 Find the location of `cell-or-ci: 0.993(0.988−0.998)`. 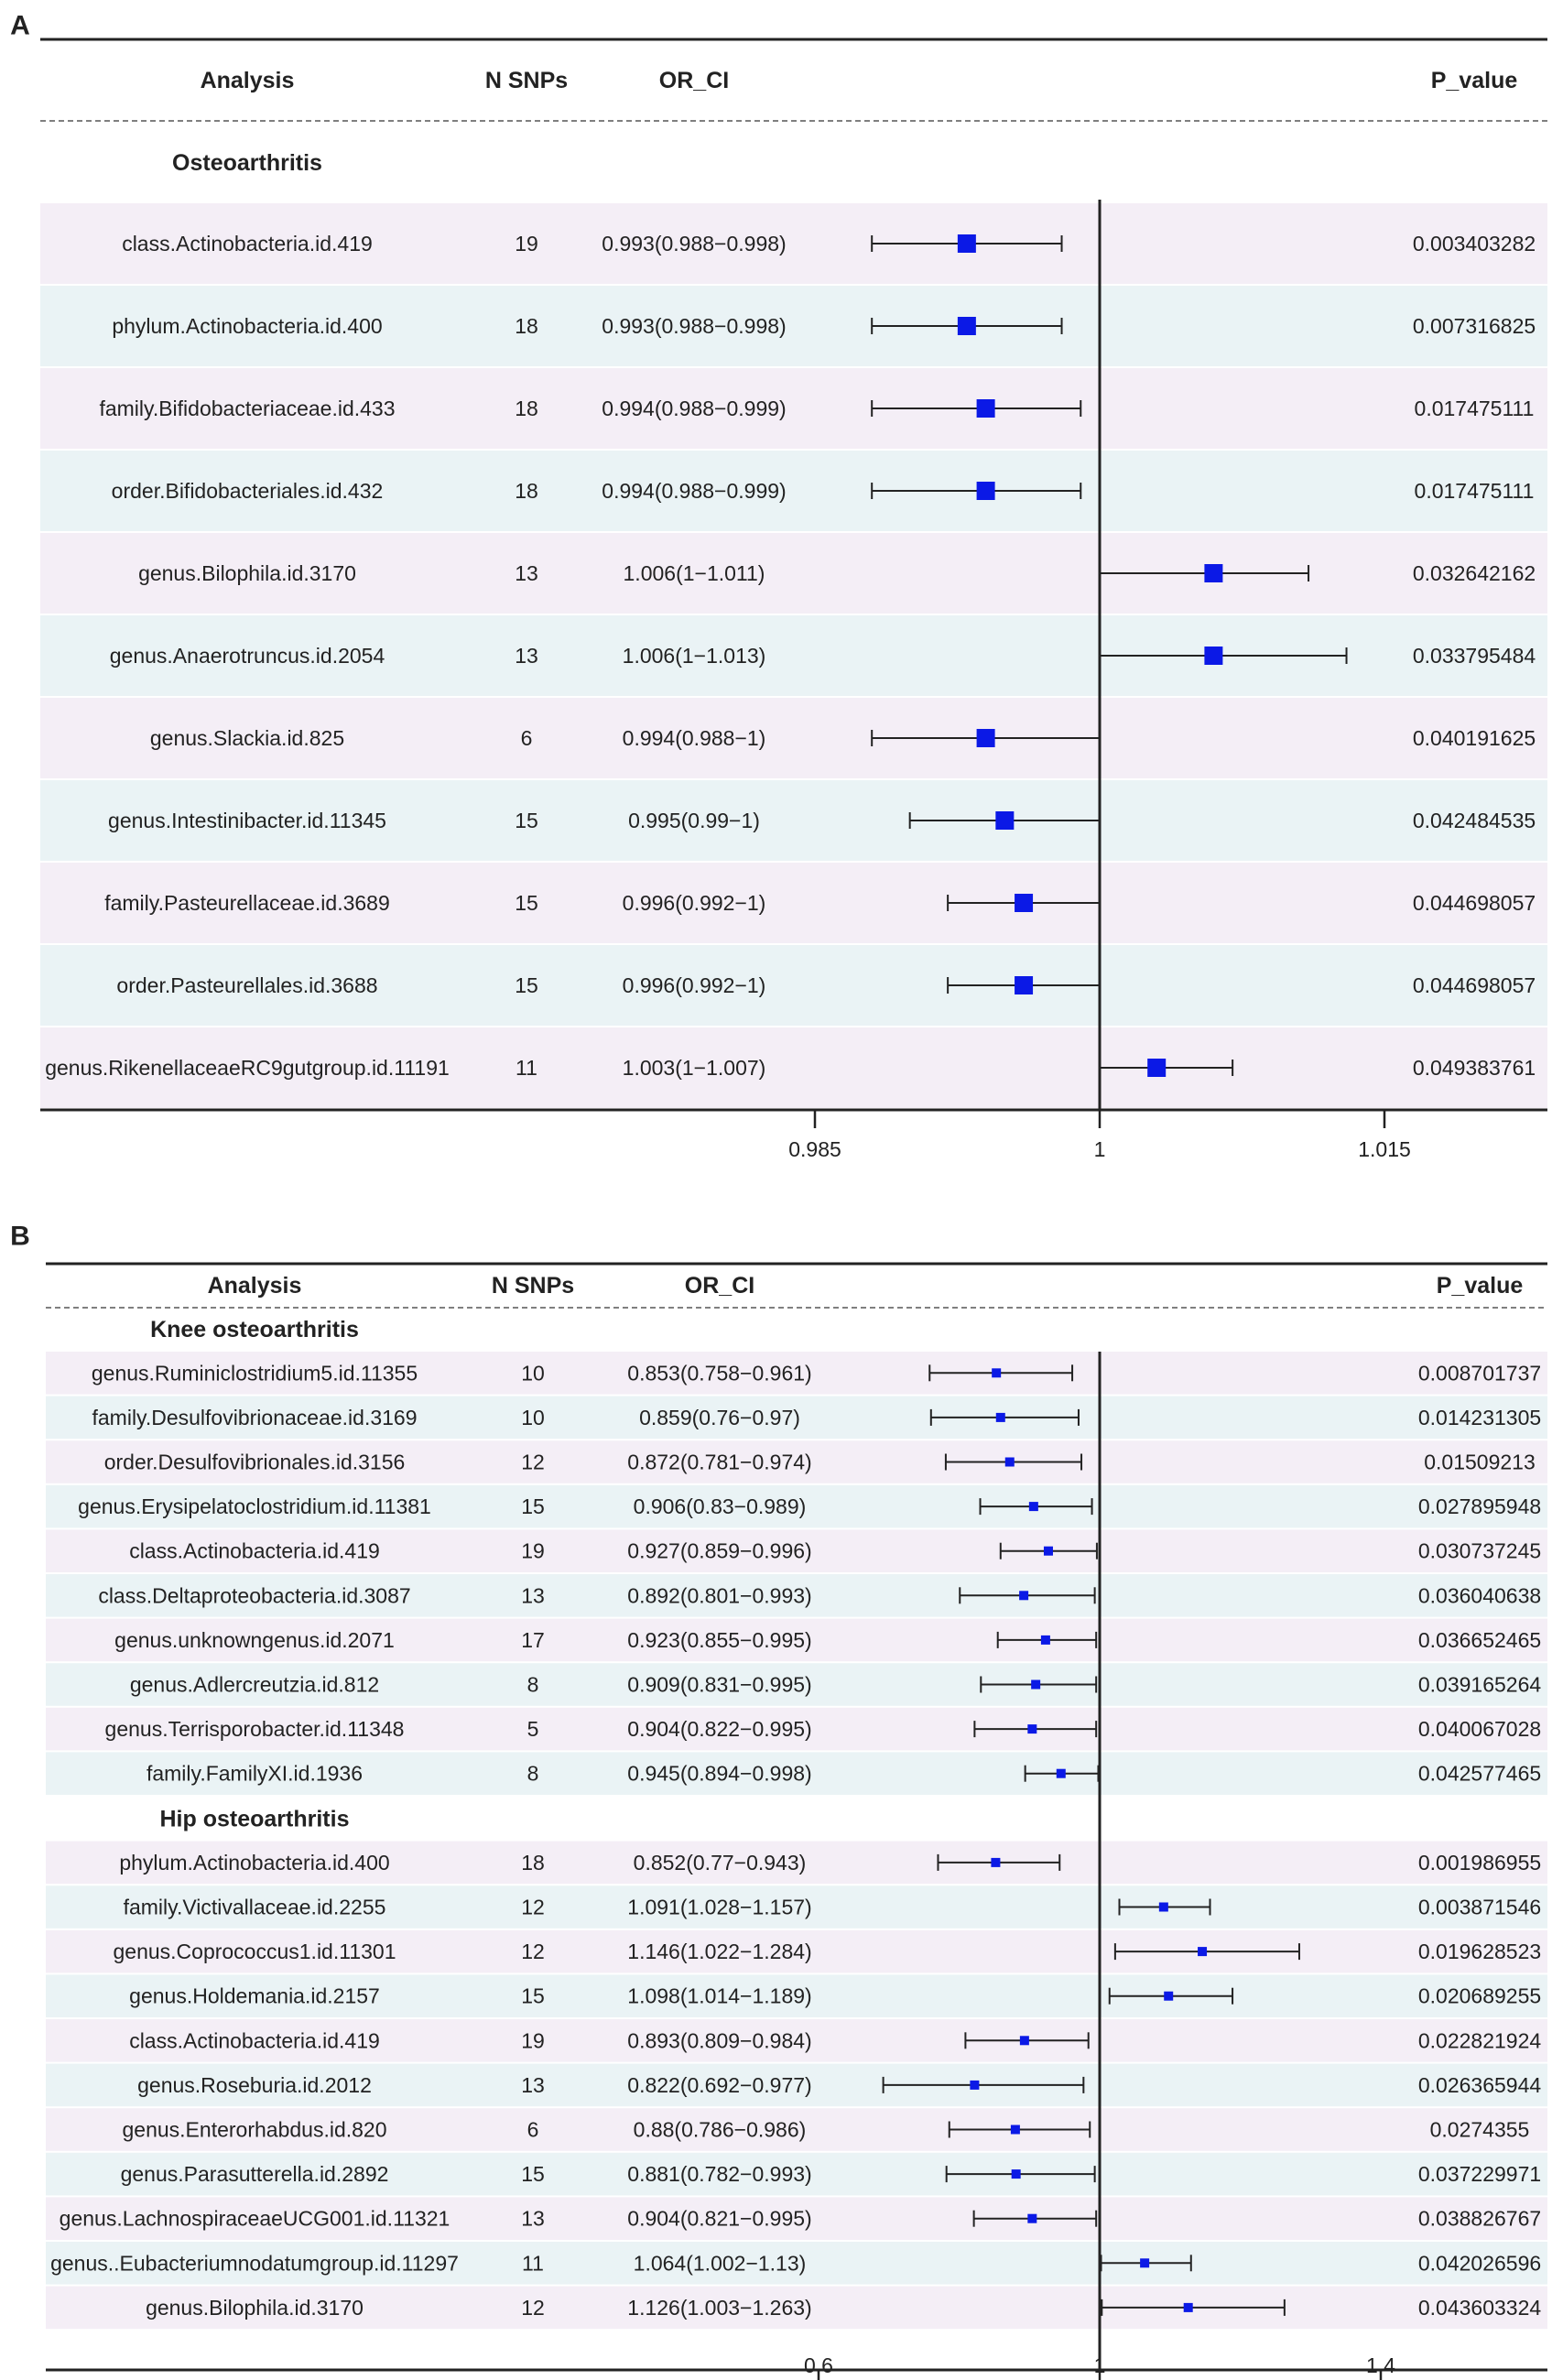

cell-or-ci: 0.993(0.988−0.998) is located at coordinates (694, 243).